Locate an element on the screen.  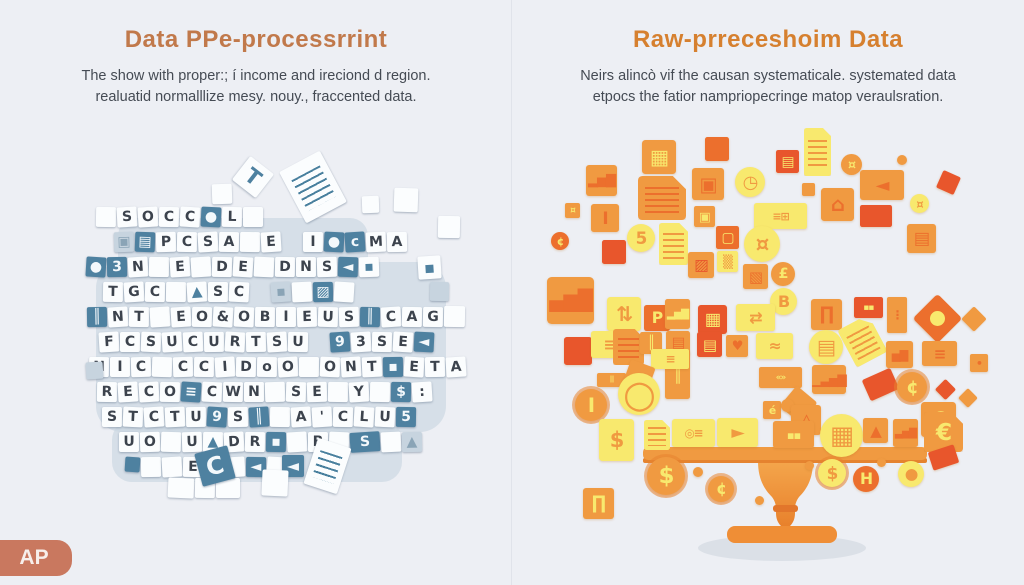
square-data-icon: ≡⊞ is located at coordinates (780, 216).